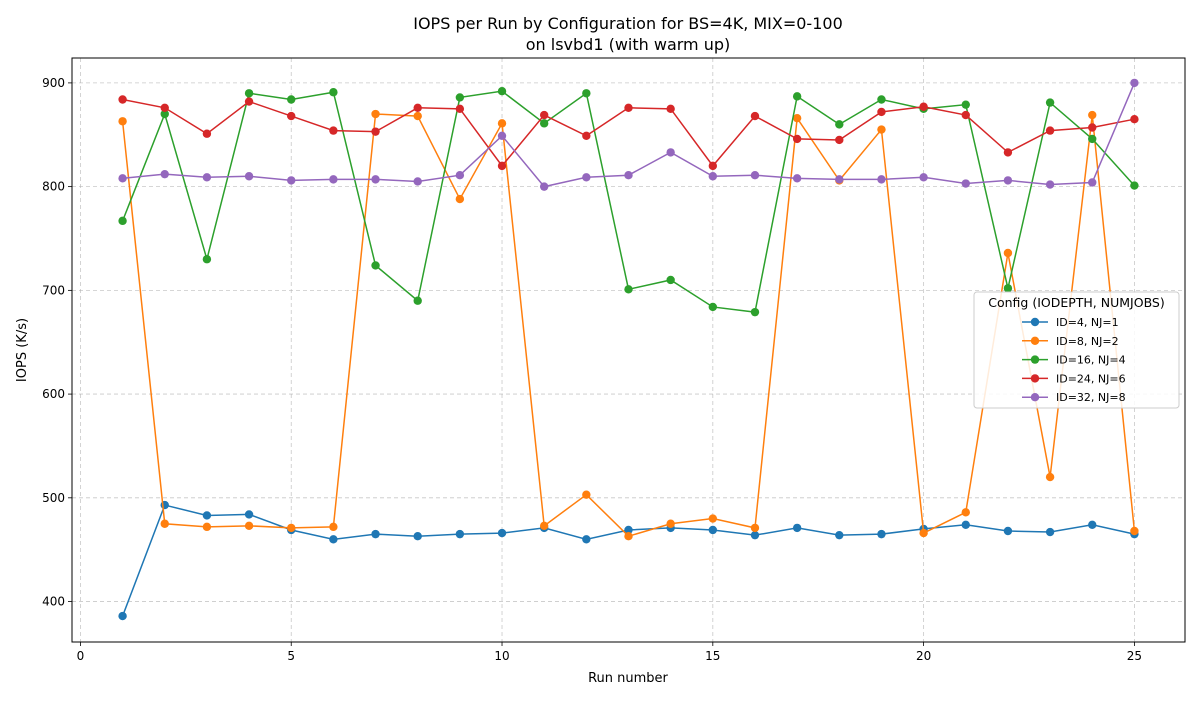 The image size is (1200, 704). Describe the element at coordinates (628, 44) in the screenshot. I see `chart-title-line2: on lsvbd1 (with warm up)` at that location.